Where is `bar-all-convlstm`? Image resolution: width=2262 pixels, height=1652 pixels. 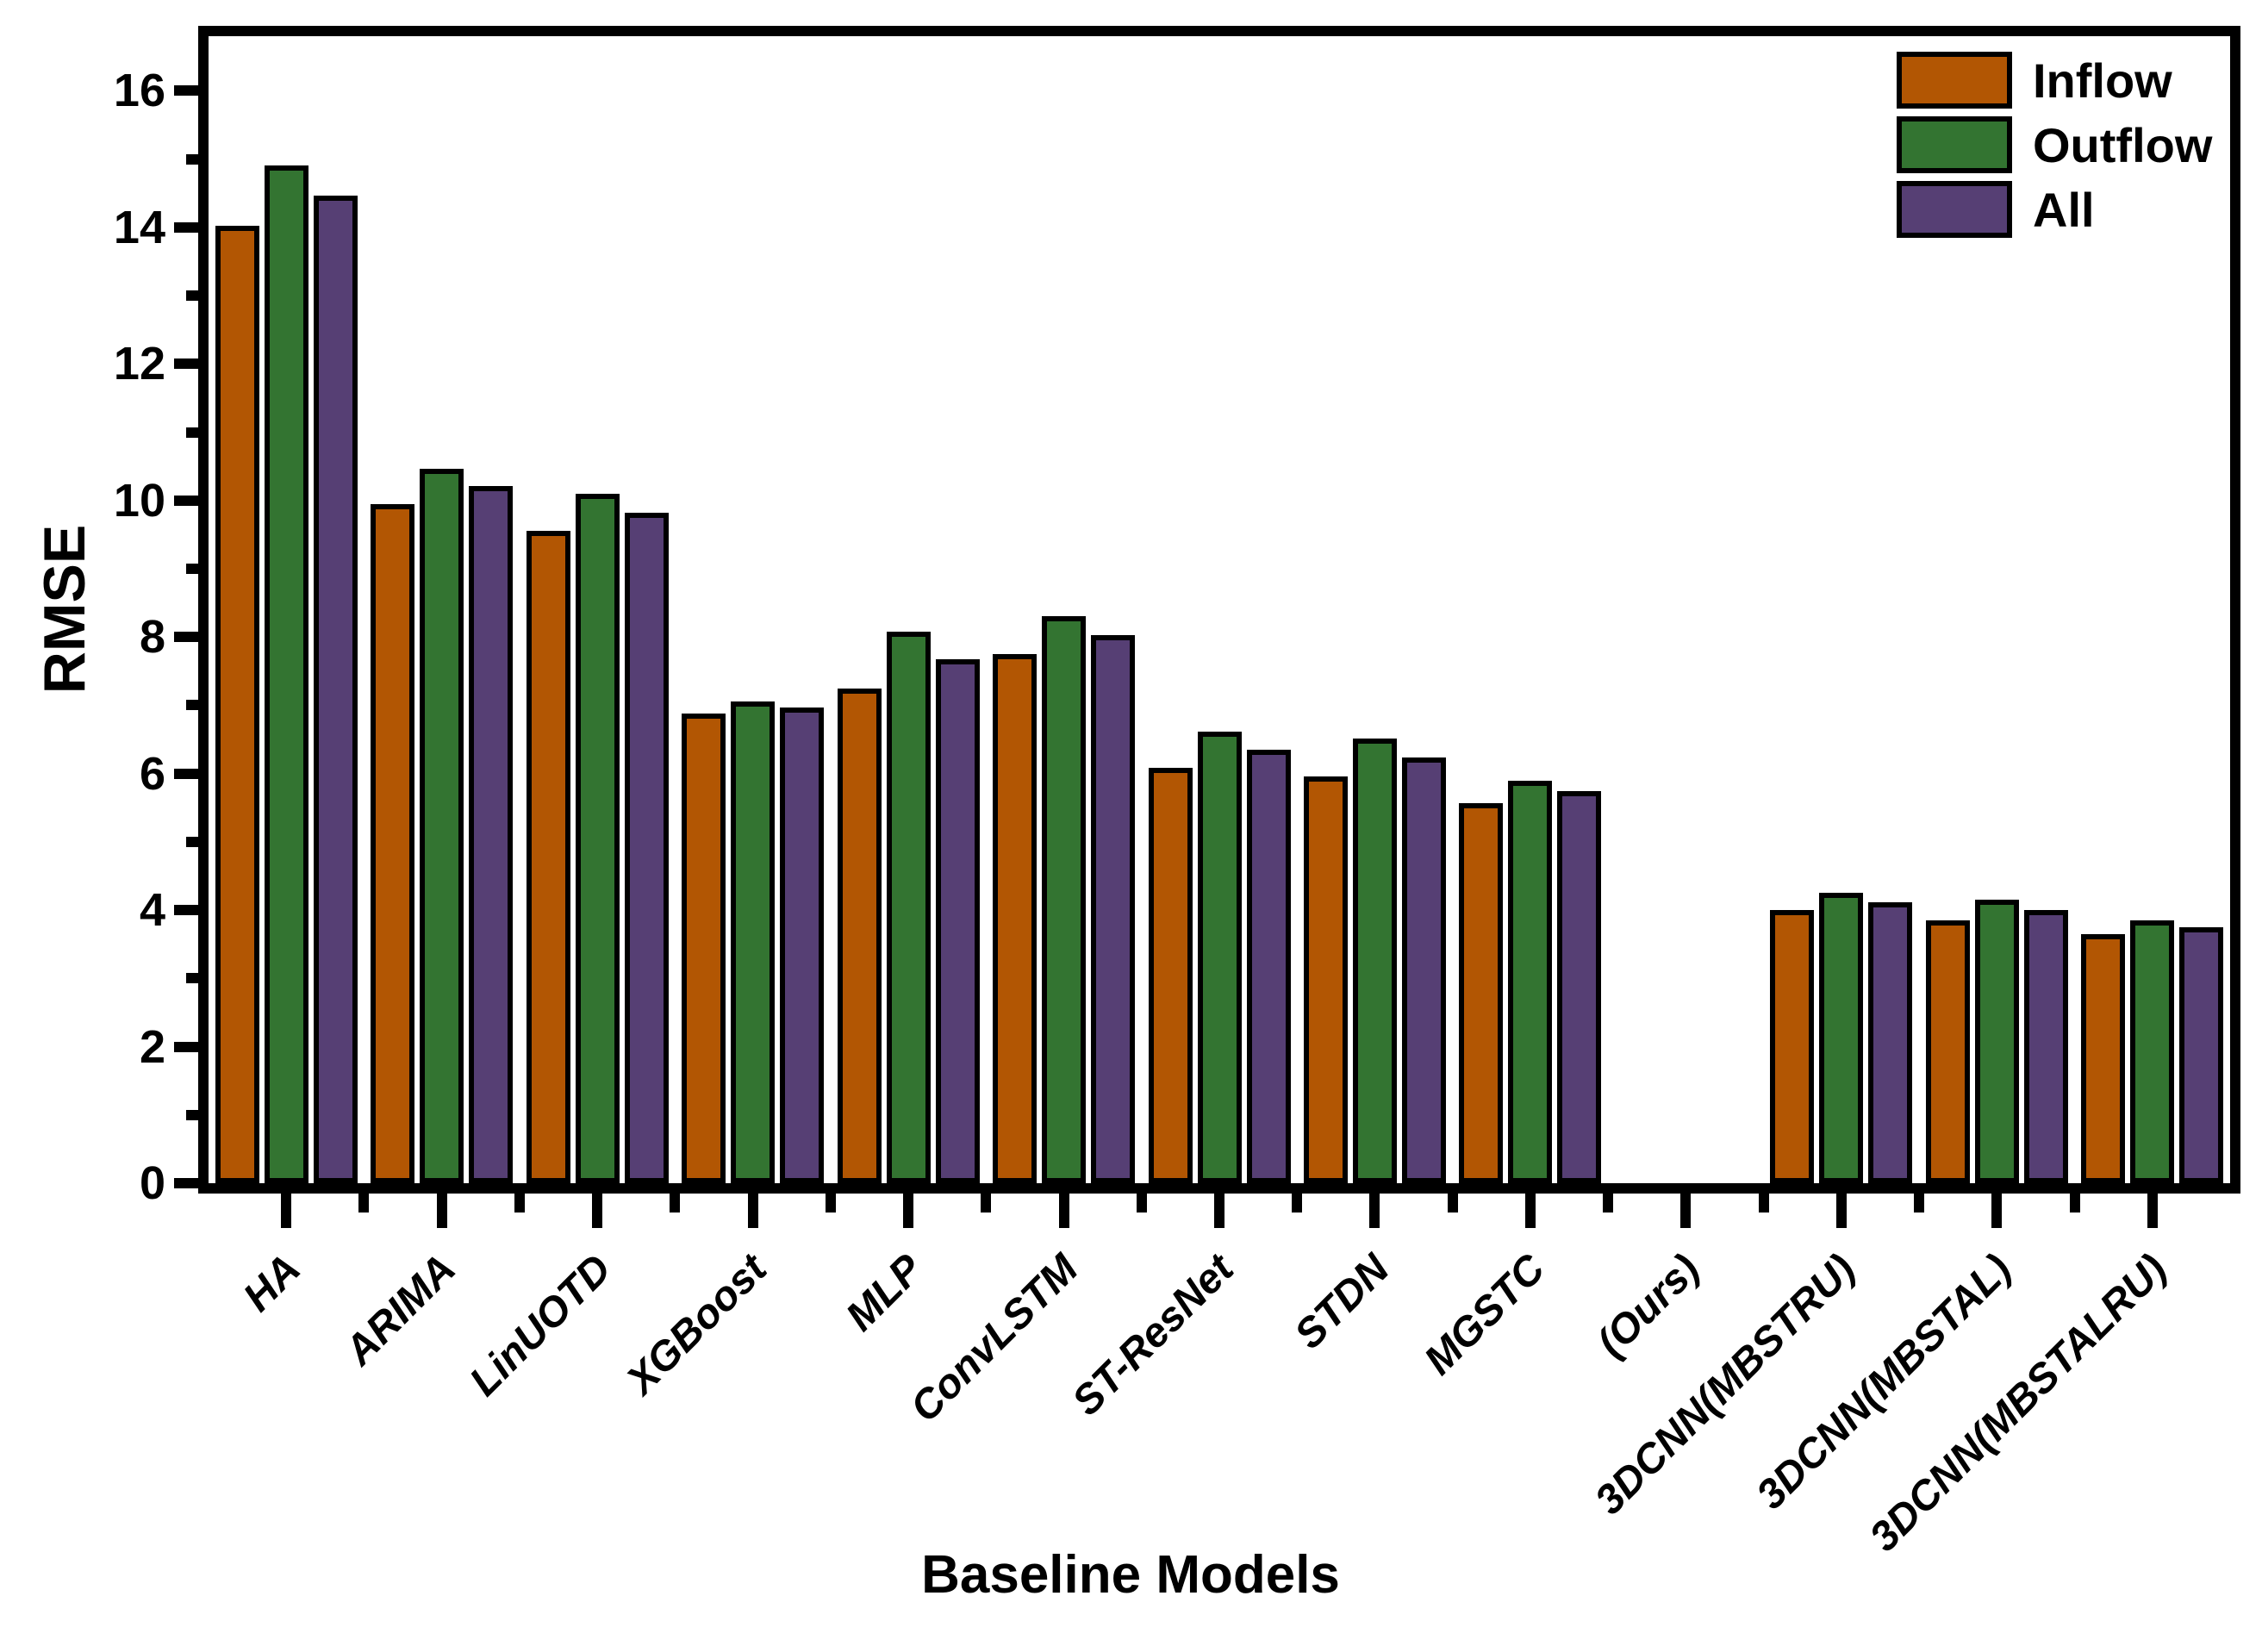
bar-all-convlstm is located at coordinates (1113, 908).